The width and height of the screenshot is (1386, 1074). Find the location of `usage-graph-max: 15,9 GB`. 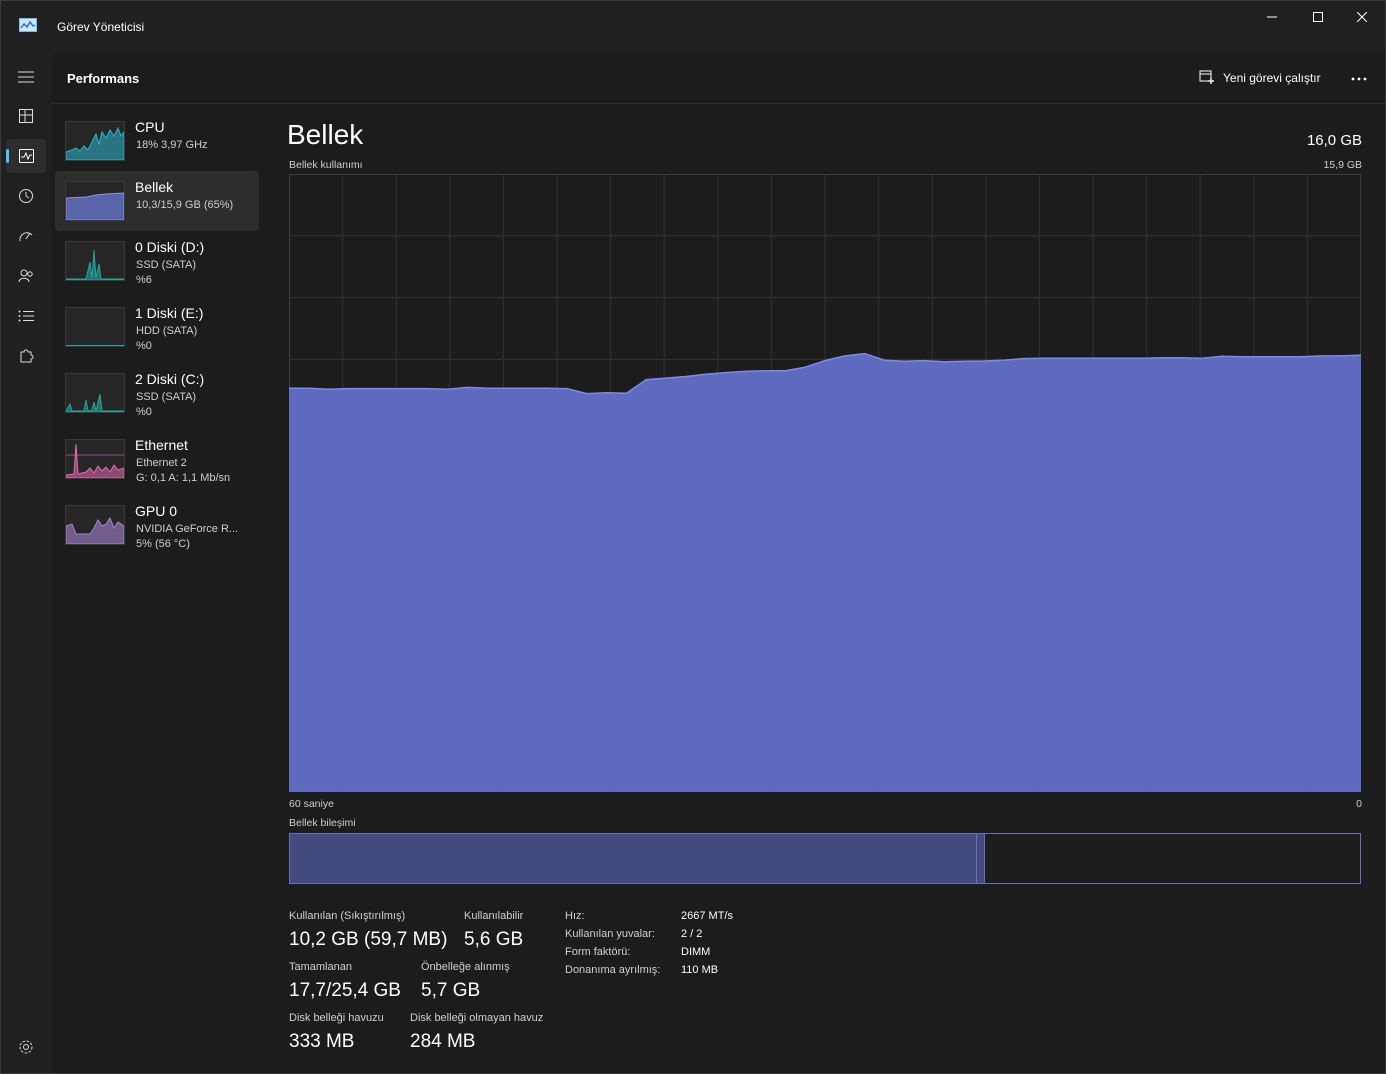

usage-graph-max: 15,9 GB is located at coordinates (1342, 165).